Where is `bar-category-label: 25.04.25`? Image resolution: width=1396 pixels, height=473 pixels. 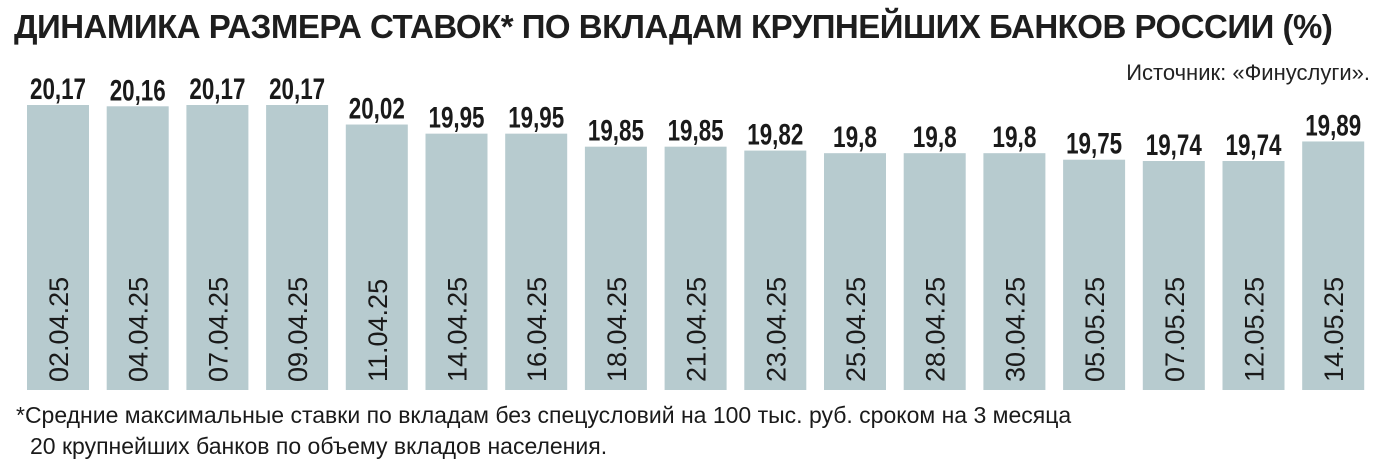 bar-category-label: 25.04.25 is located at coordinates (856, 329).